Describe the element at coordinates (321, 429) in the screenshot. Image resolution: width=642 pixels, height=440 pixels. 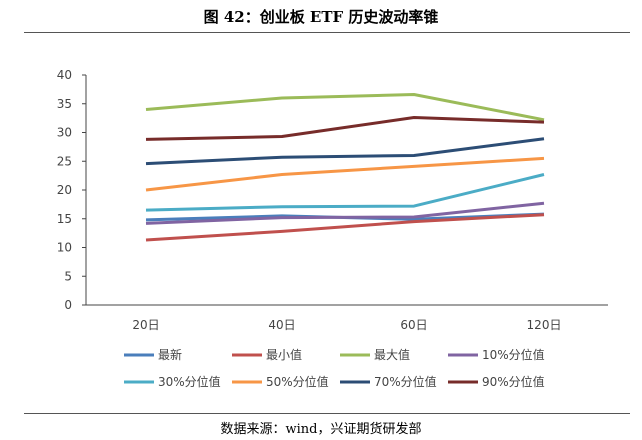
I see `source-note: 数据来源：wind，兴证期货研发部` at that location.